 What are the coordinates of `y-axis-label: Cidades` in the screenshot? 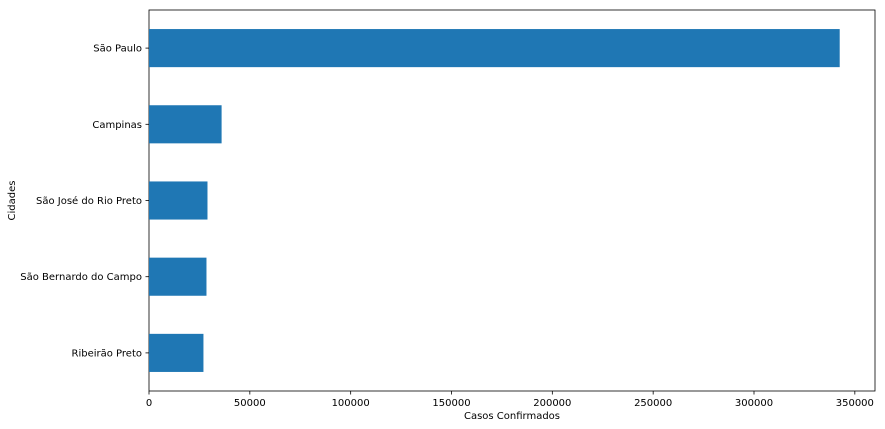 It's located at (12, 201).